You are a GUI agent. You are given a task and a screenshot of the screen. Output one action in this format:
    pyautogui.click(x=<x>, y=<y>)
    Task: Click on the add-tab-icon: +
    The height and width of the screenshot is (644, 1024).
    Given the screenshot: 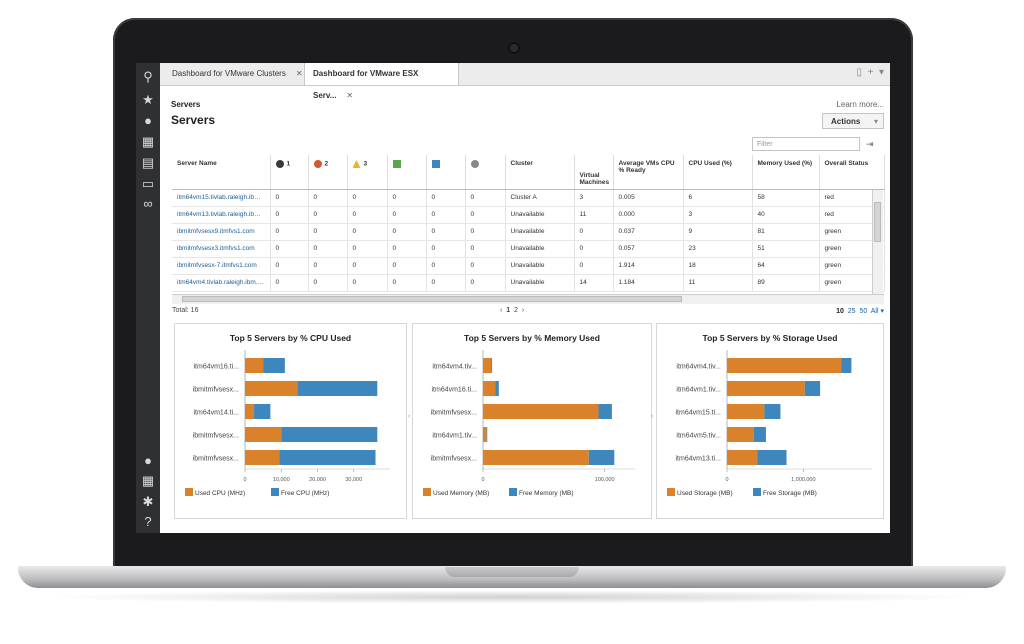 What is the action you would take?
    pyautogui.click(x=870, y=72)
    